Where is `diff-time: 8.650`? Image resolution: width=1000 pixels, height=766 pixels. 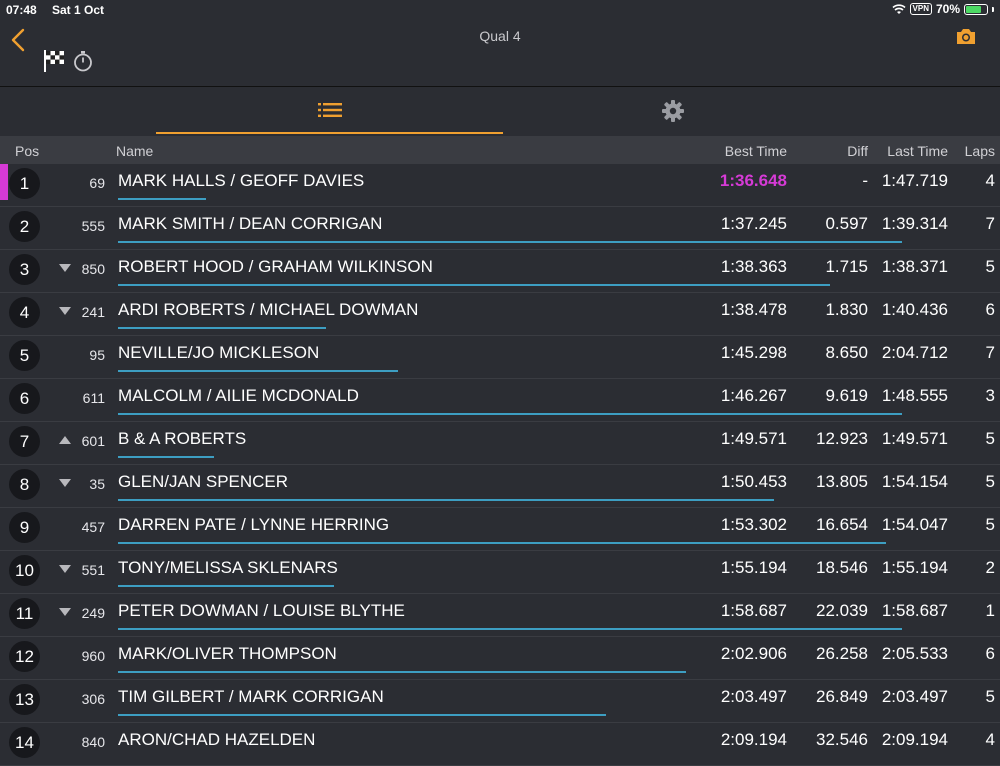
diff-time: 8.650 is located at coordinates (846, 352).